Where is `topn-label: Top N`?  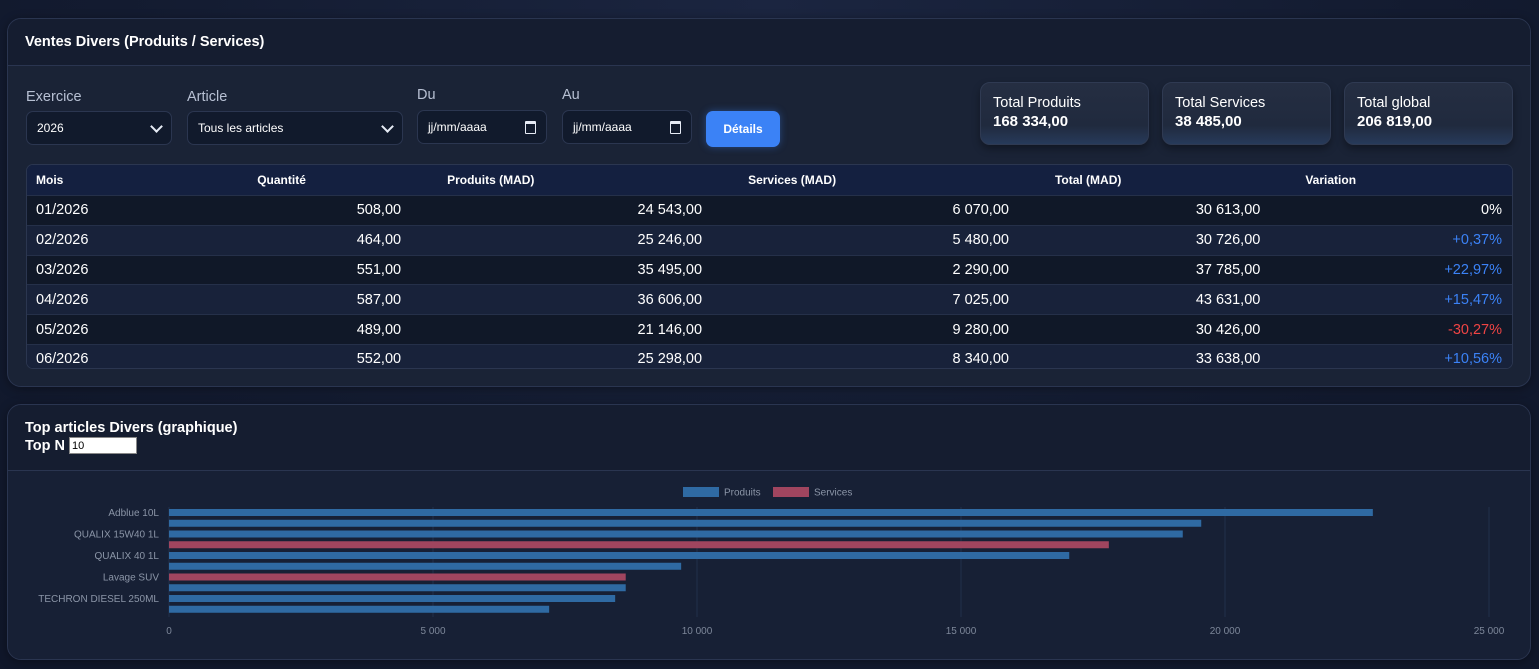
topn-label: Top N is located at coordinates (45, 445).